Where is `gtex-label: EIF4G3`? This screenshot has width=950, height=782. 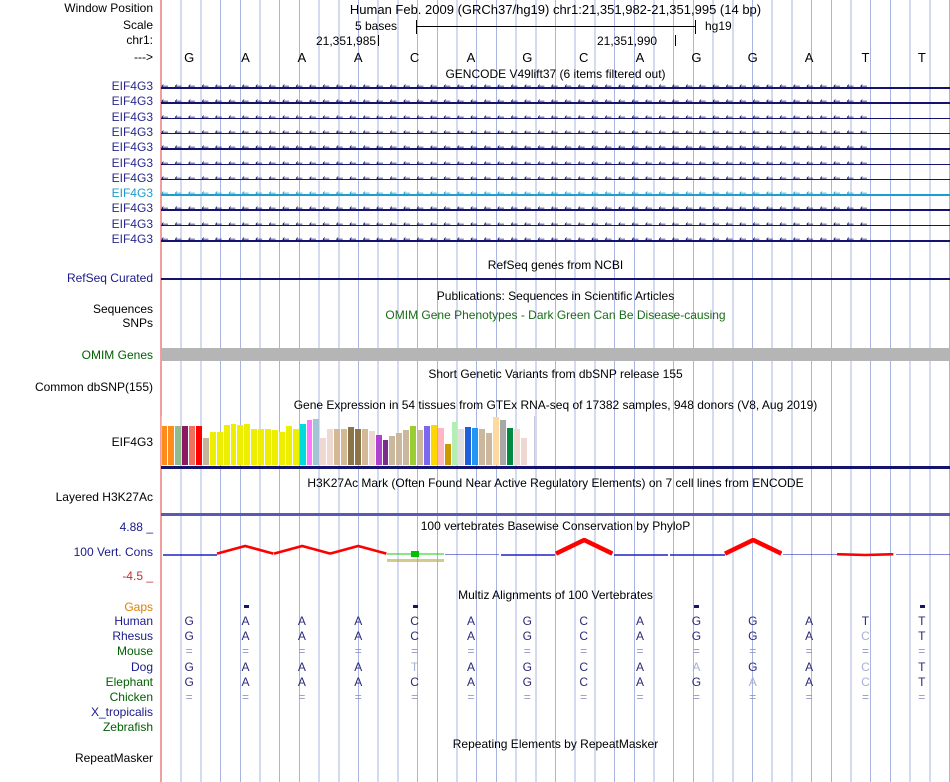 gtex-label: EIF4G3 is located at coordinates (132, 442).